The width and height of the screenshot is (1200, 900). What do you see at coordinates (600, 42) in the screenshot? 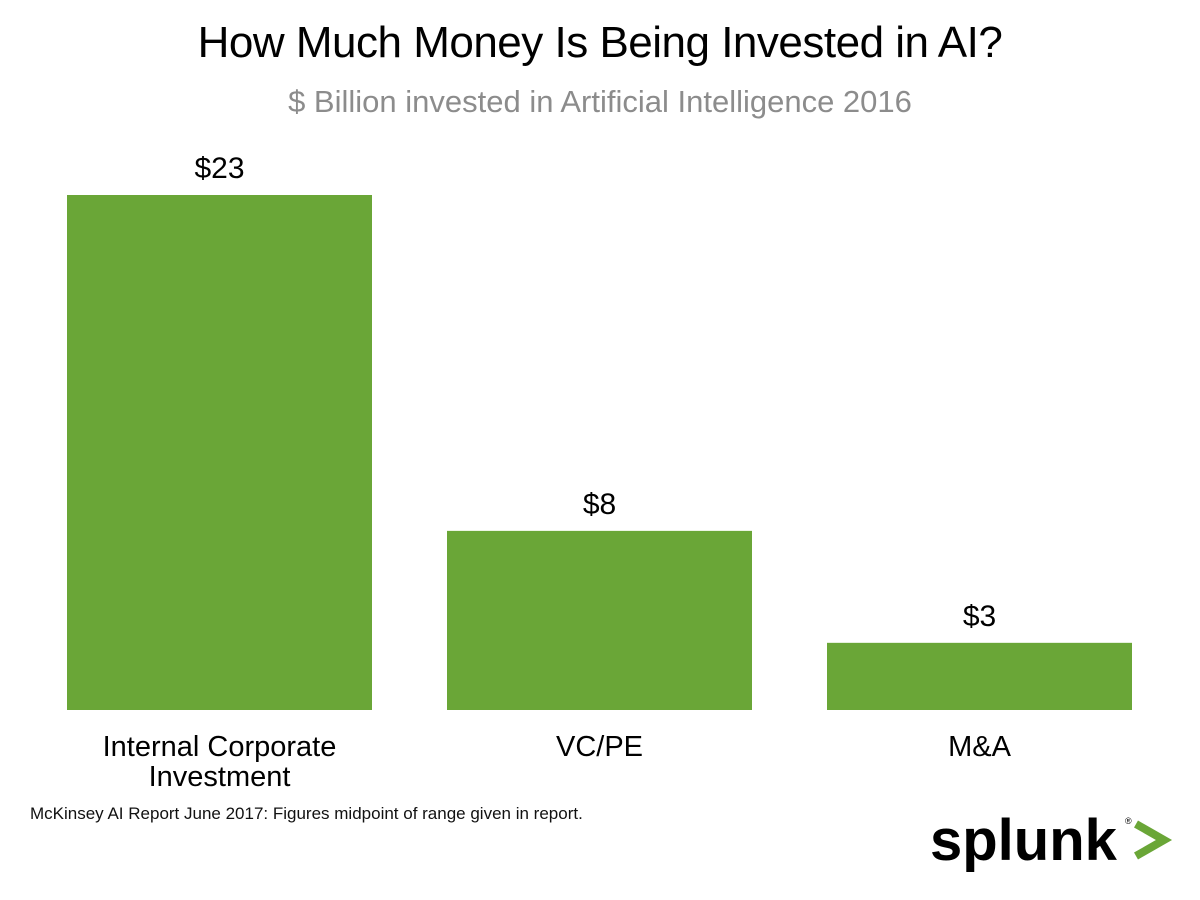
I see `chart-title: How Much Money Is Being Invested in AI?` at bounding box center [600, 42].